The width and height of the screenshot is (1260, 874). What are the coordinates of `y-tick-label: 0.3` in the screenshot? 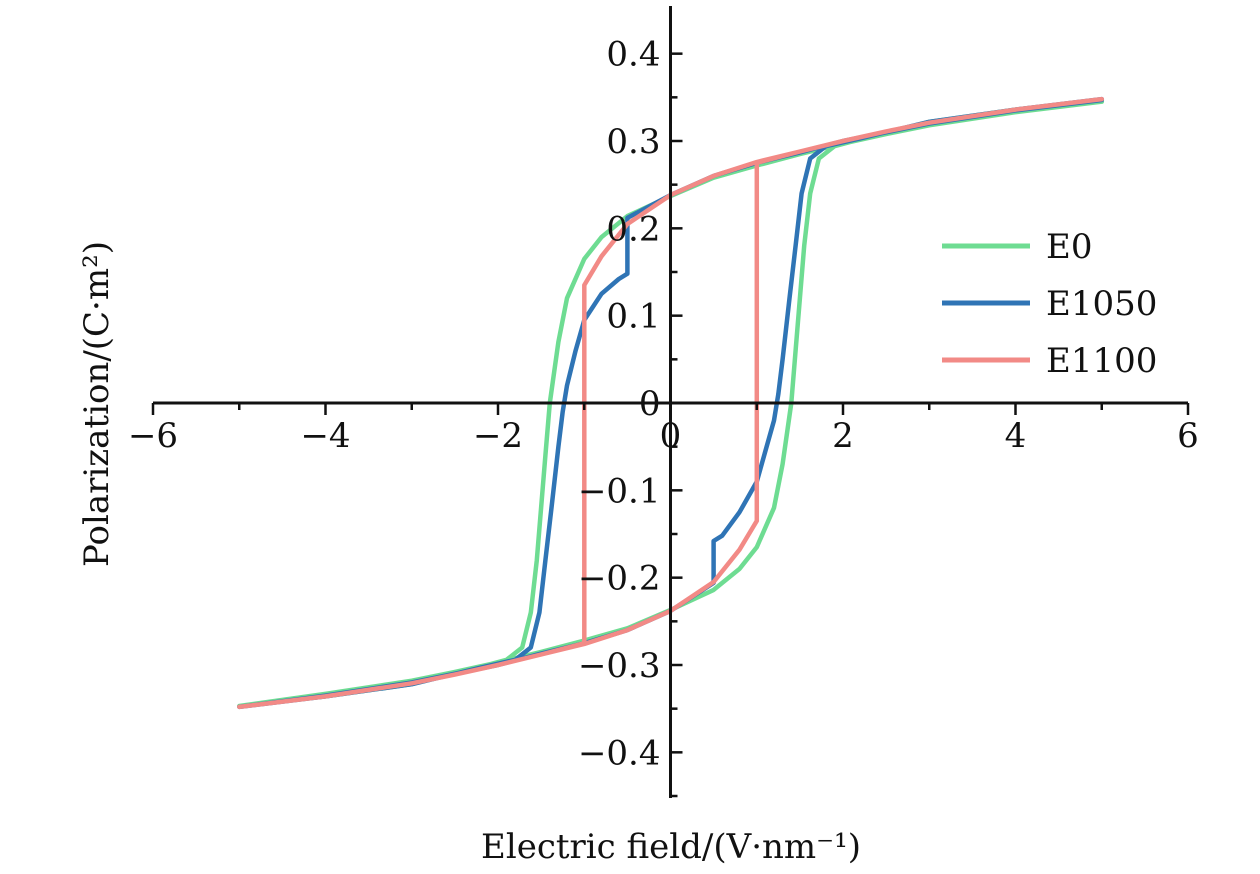 It's located at (633, 142).